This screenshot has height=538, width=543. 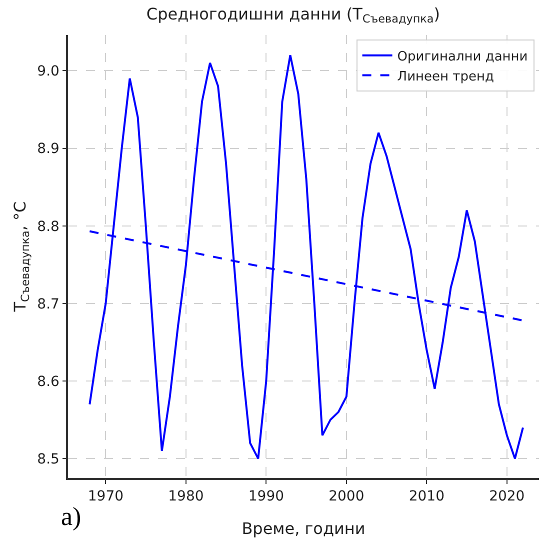 What do you see at coordinates (48, 226) in the screenshot?
I see `y-tick-label: 8.8` at bounding box center [48, 226].